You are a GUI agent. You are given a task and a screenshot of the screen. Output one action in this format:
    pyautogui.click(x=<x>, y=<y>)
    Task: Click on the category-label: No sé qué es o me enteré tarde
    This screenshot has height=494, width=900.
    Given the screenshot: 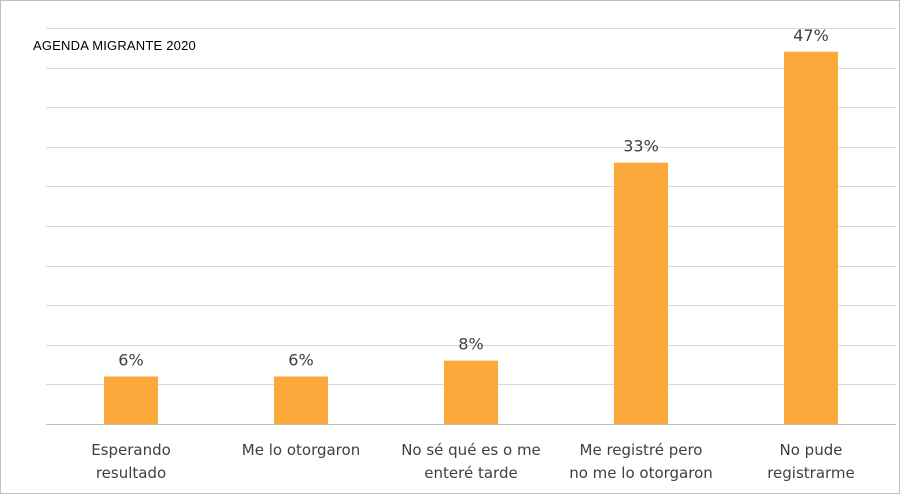 What is the action you would take?
    pyautogui.click(x=471, y=461)
    